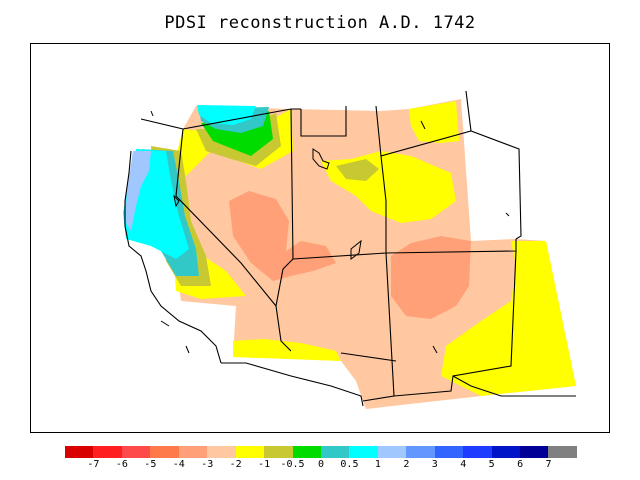 The height and width of the screenshot is (480, 640). What do you see at coordinates (508, 318) in the screenshot?
I see `pdsi-field-yellow-southeast` at bounding box center [508, 318].